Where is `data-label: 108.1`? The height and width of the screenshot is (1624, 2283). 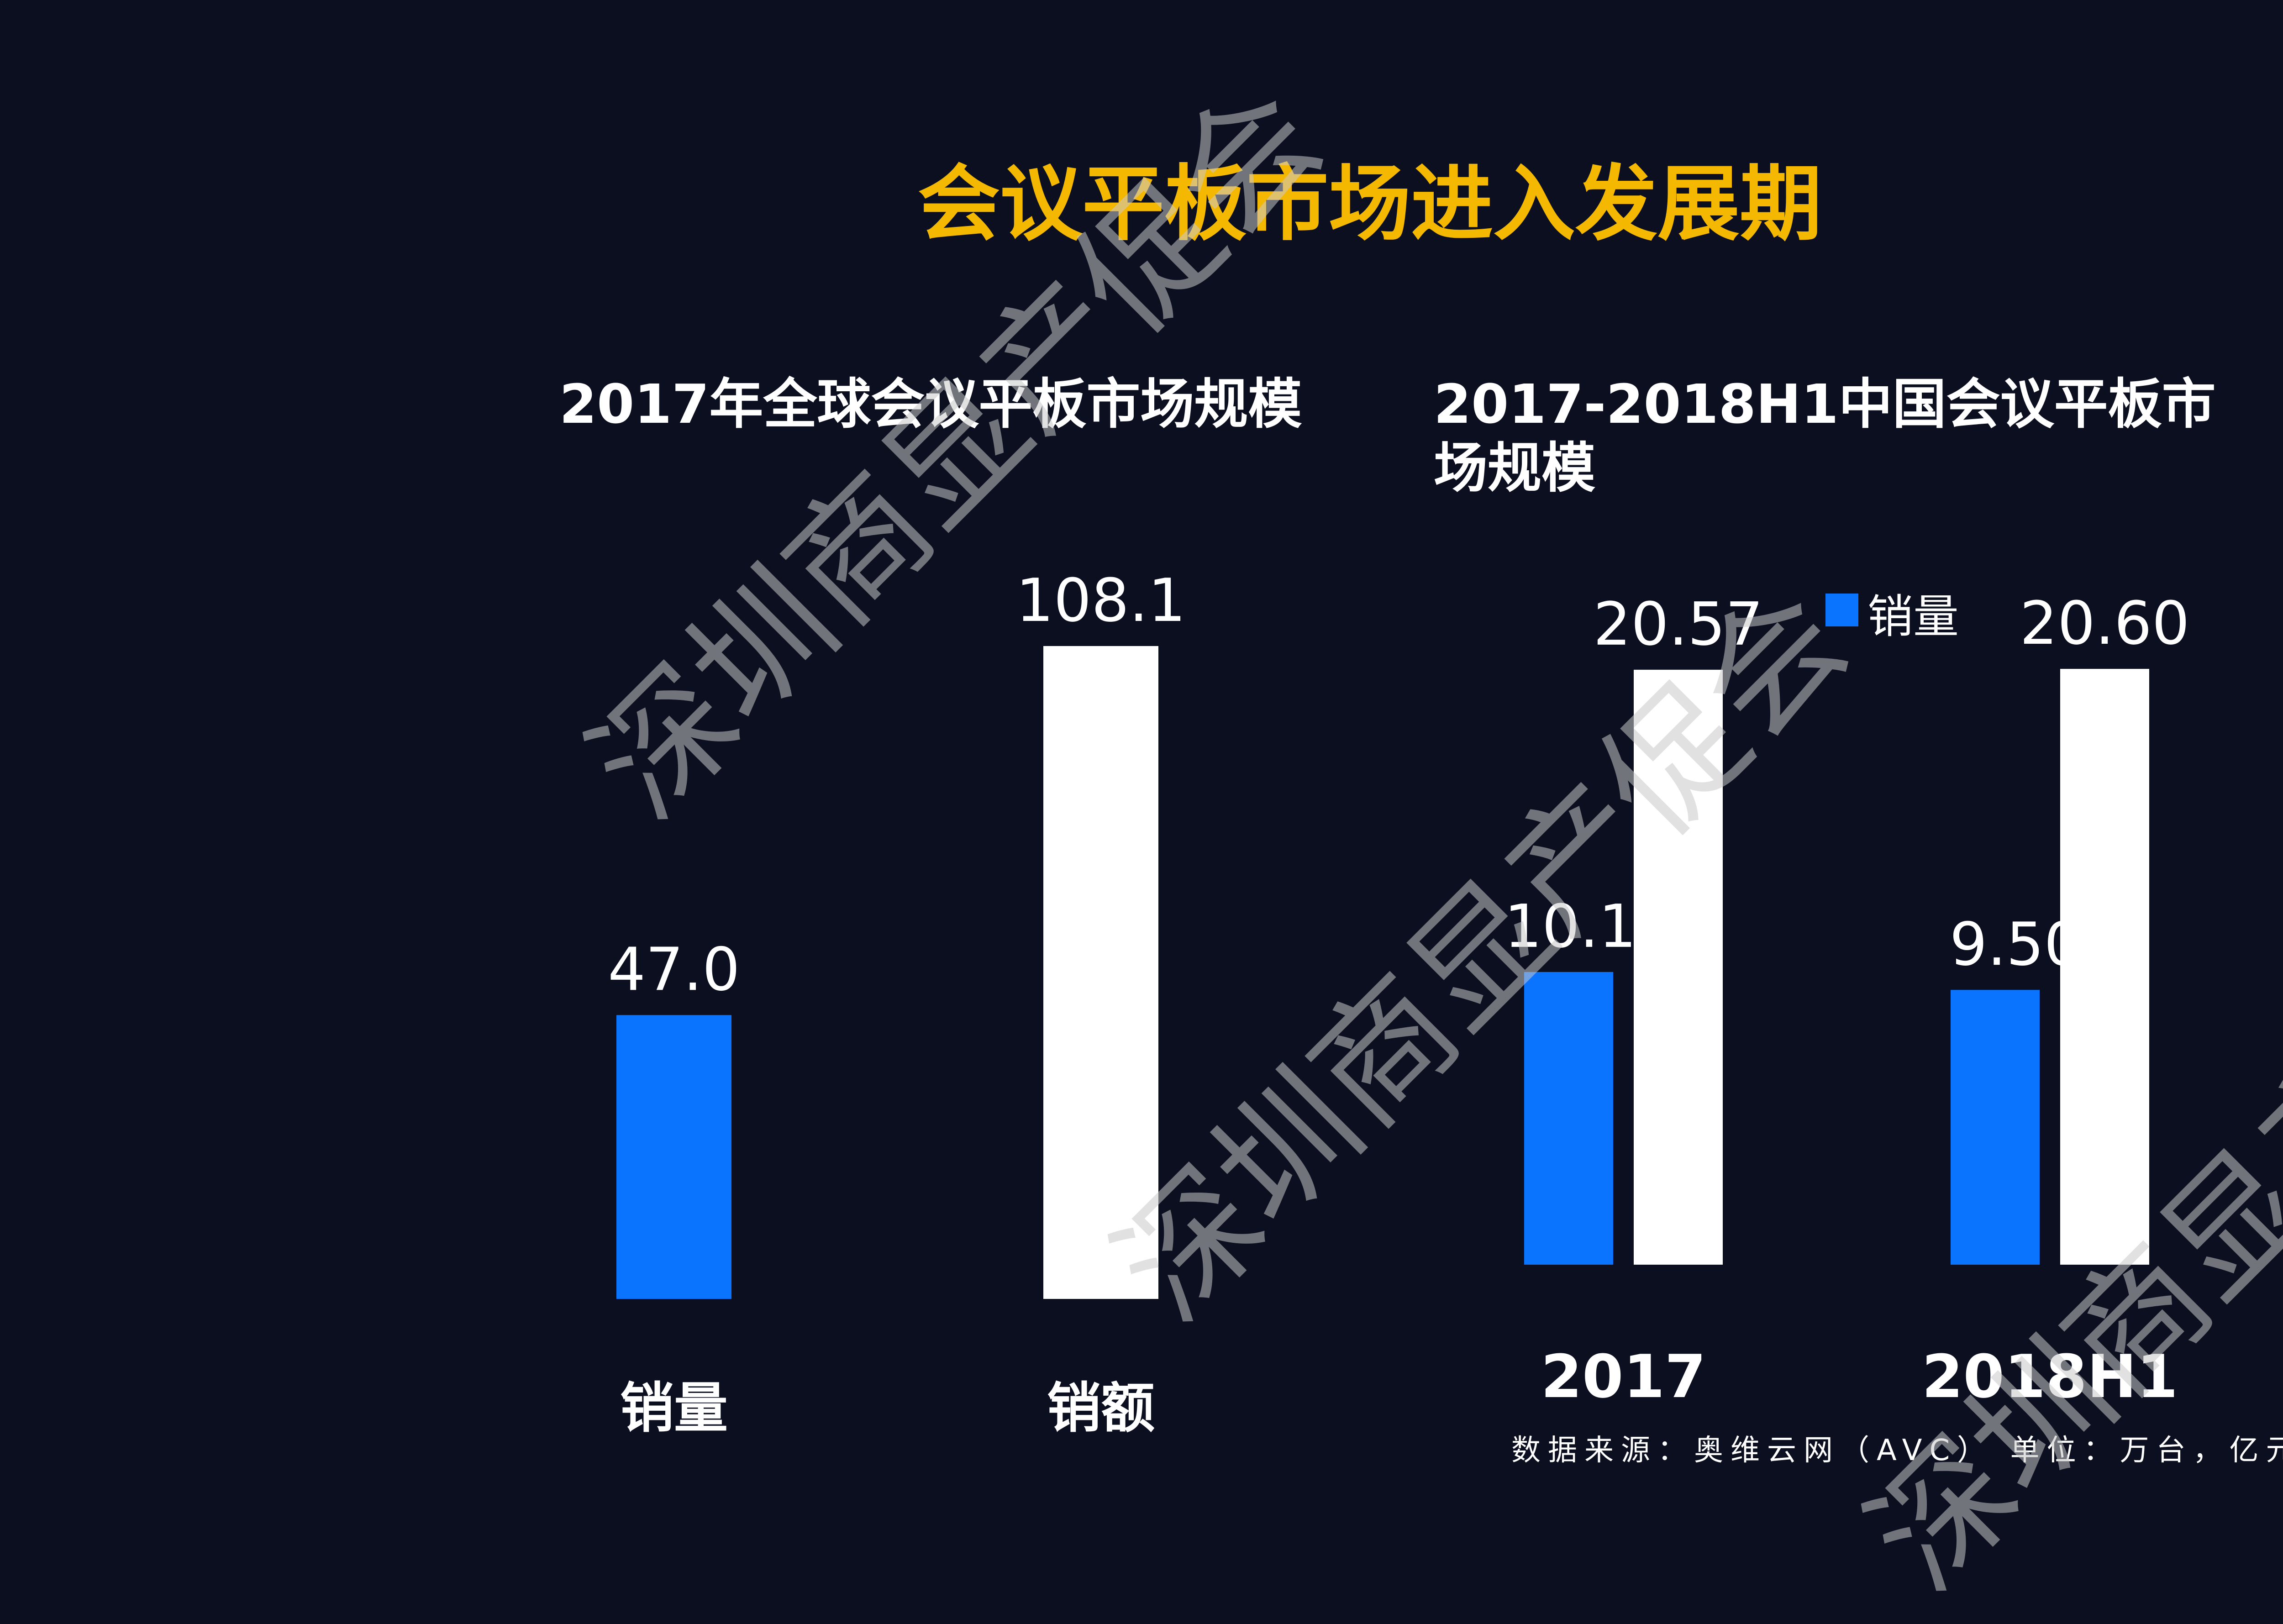 data-label: 108.1 is located at coordinates (1101, 600).